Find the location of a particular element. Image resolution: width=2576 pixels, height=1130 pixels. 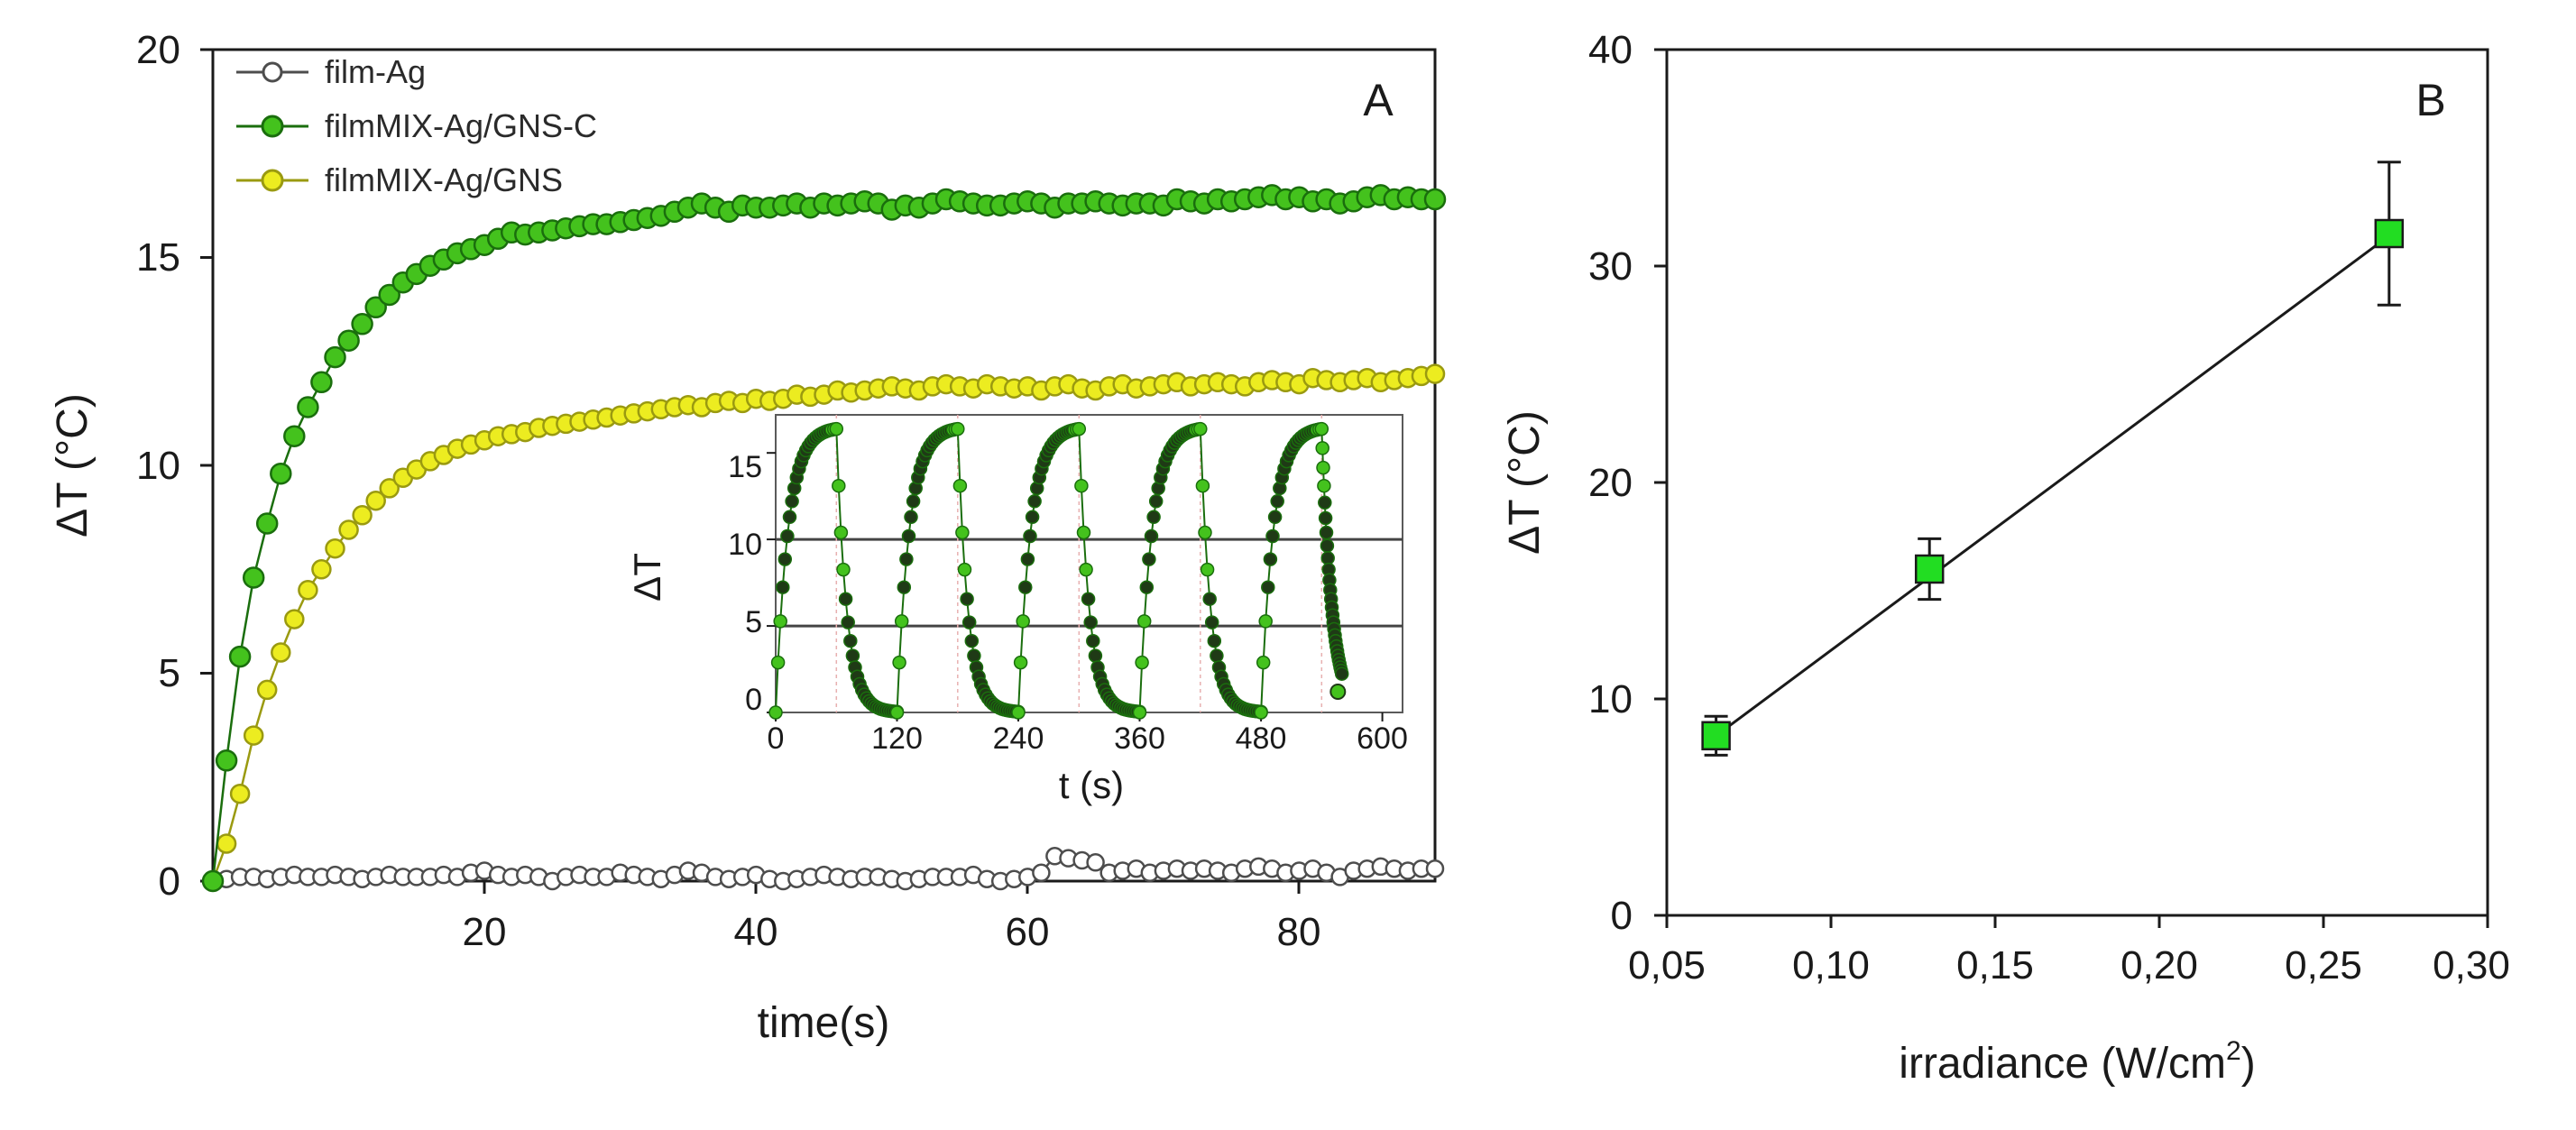

fit-line is located at coordinates (2052, 486).